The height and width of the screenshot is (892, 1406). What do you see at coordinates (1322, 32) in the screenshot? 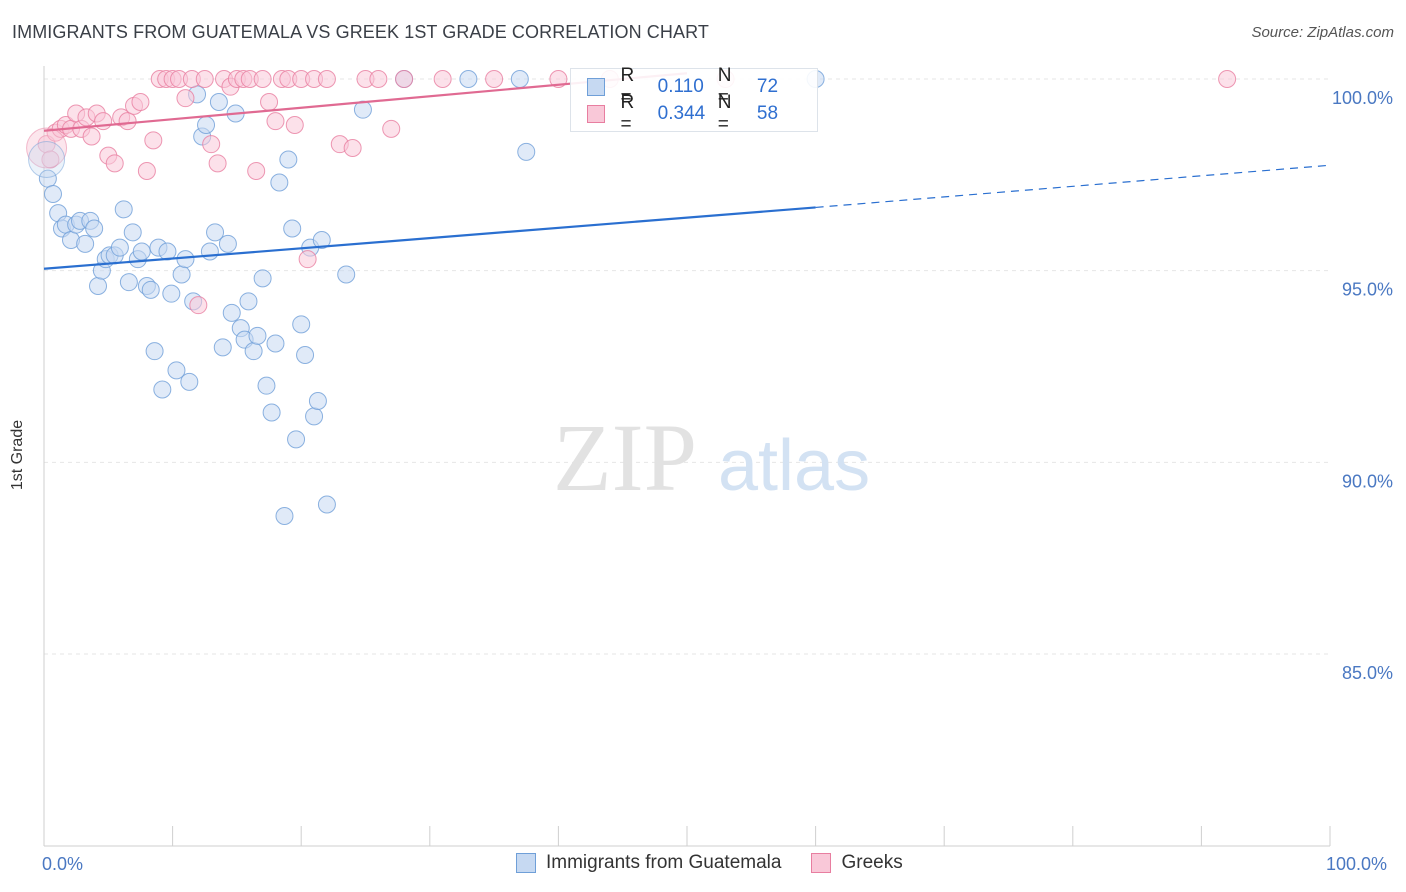
I see `source-label: Source: ZipAtlas.com` at bounding box center [1322, 32].